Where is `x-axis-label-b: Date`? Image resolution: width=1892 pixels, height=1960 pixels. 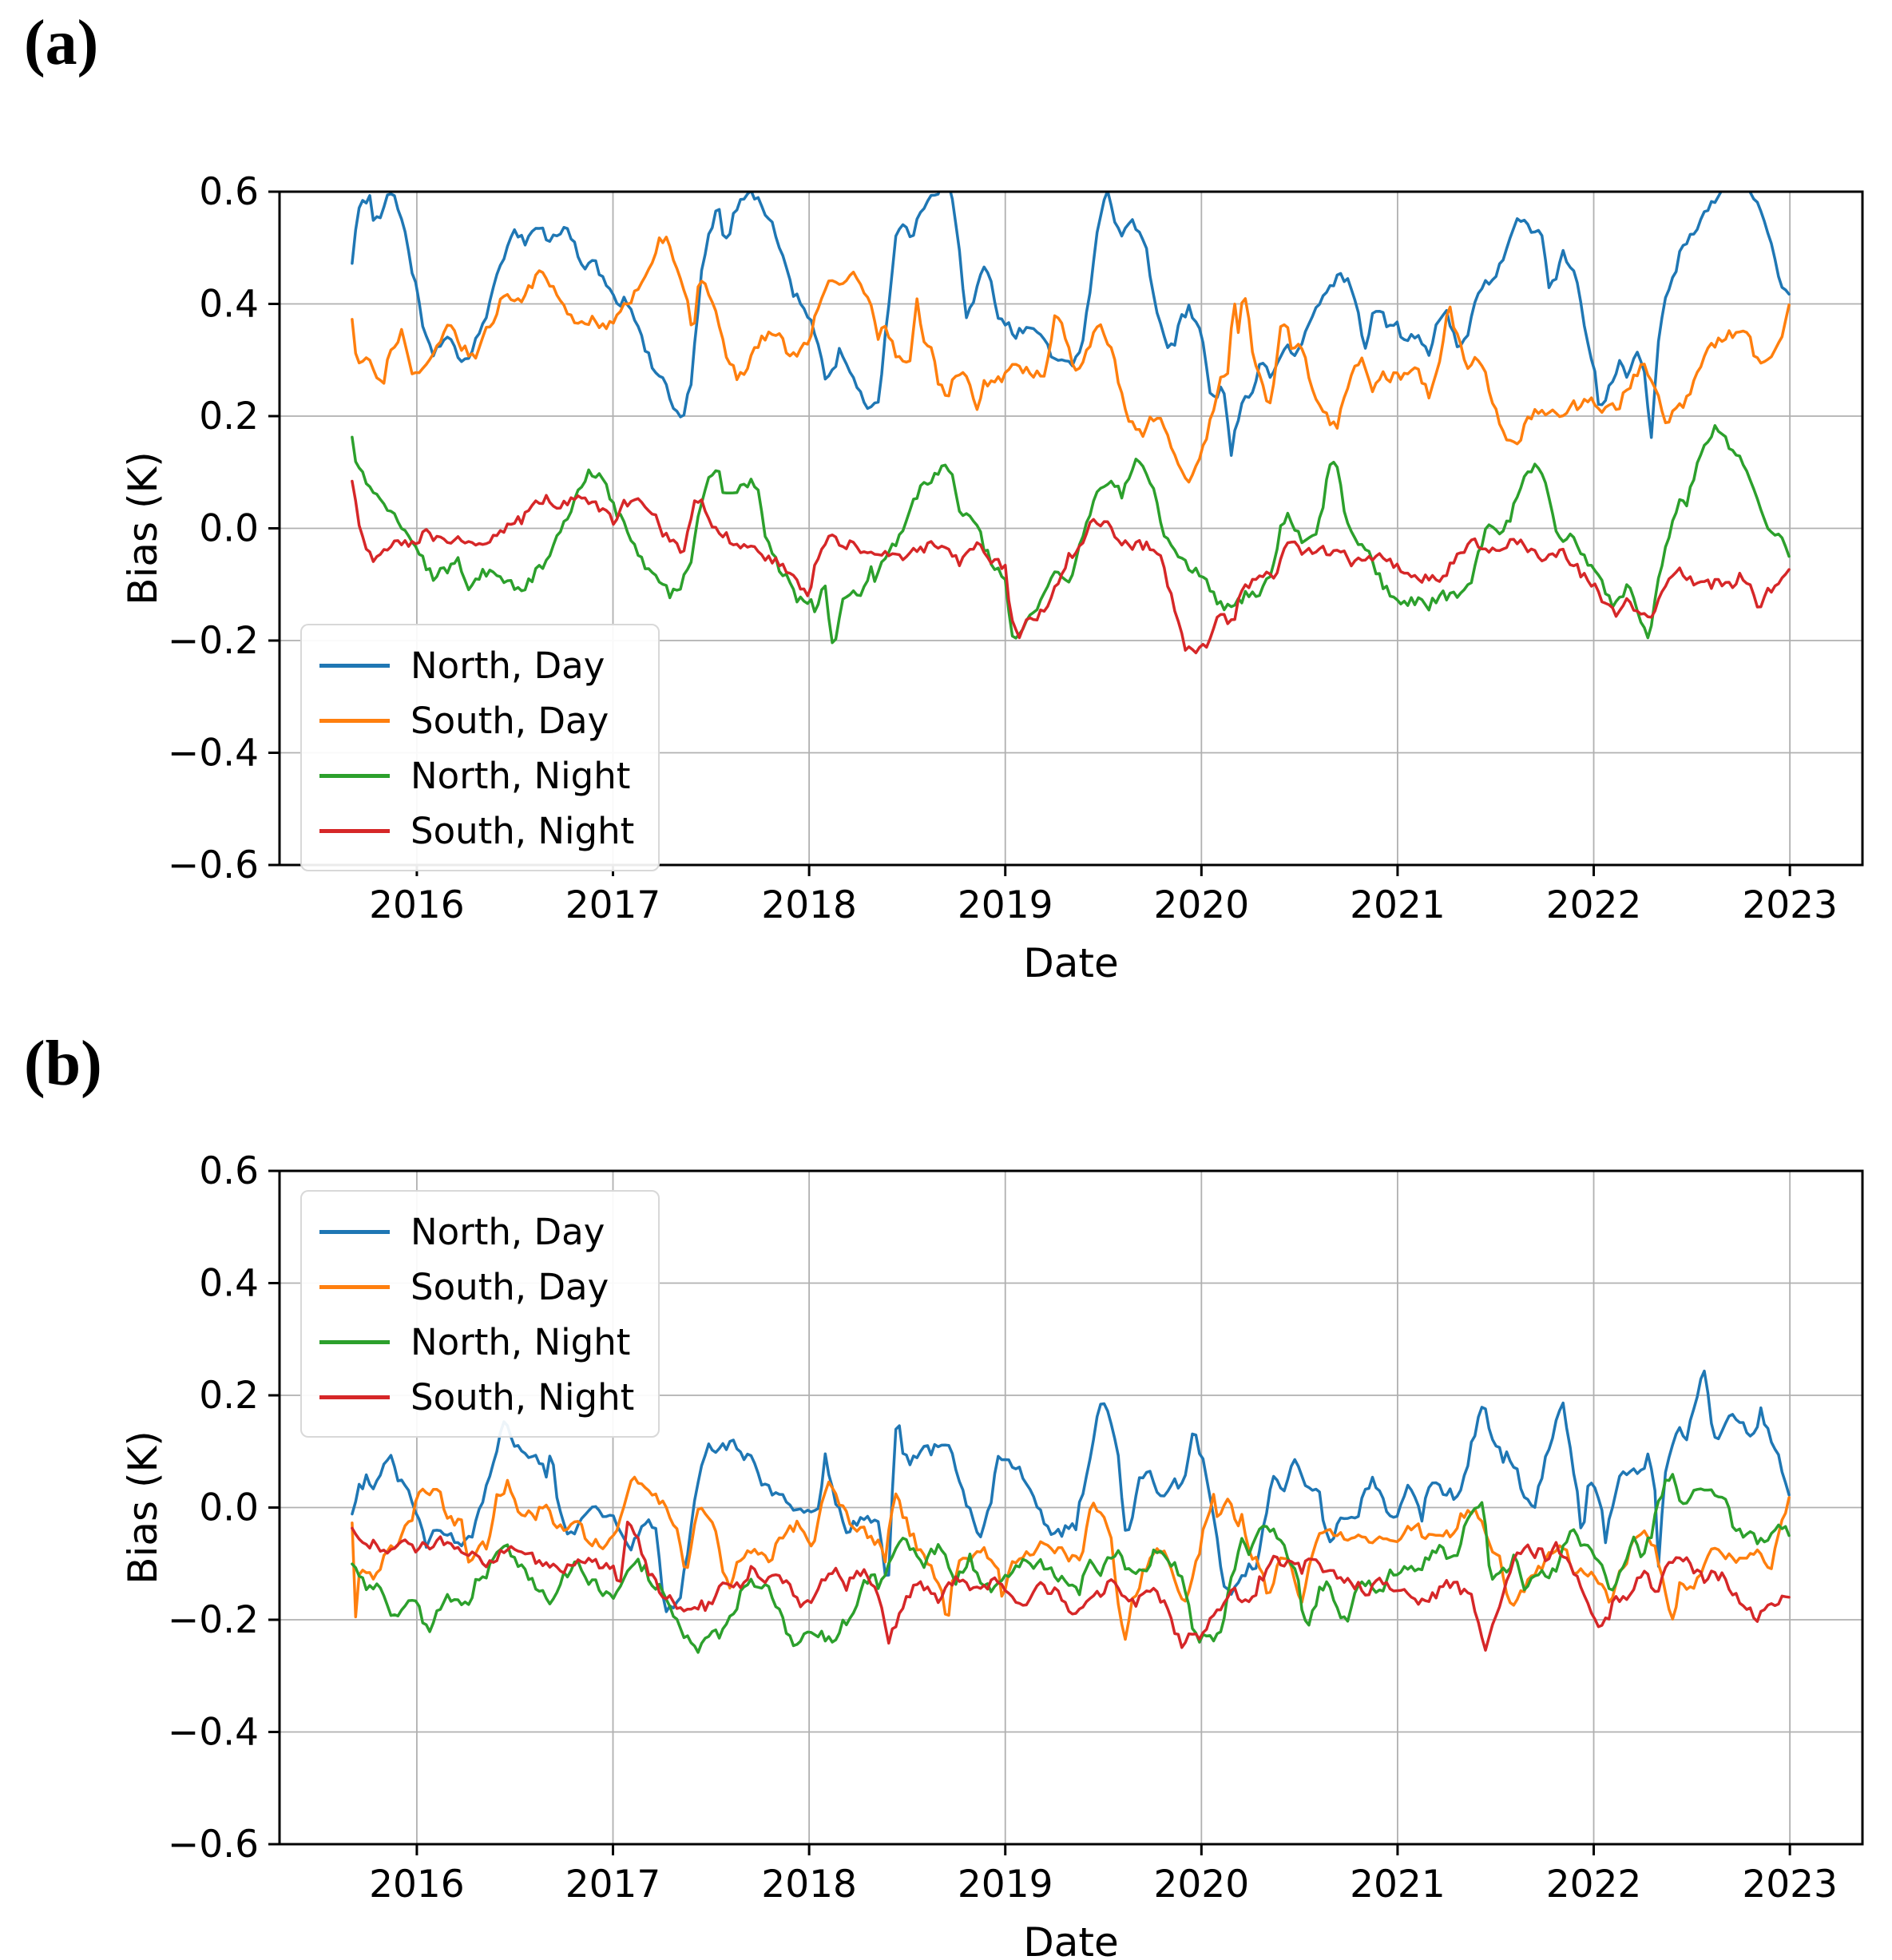
x-axis-label-b: Date is located at coordinates (1071, 1939).